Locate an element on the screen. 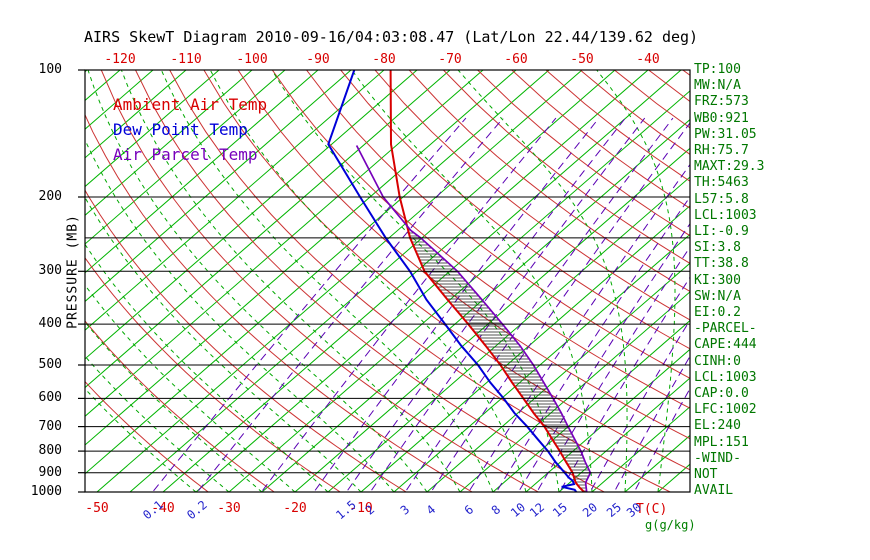 Image resolution: width=870 pixels, height=560 pixels. bottom-axis-tick-label: -40 is located at coordinates (163, 508).